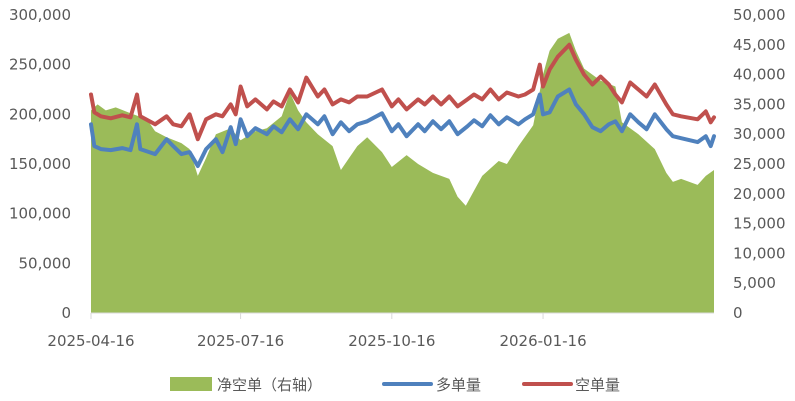 Image resolution: width=795 pixels, height=401 pixels. What do you see at coordinates (759, 75) in the screenshot?
I see `right-axis-tick-label: 40,000` at bounding box center [759, 75].